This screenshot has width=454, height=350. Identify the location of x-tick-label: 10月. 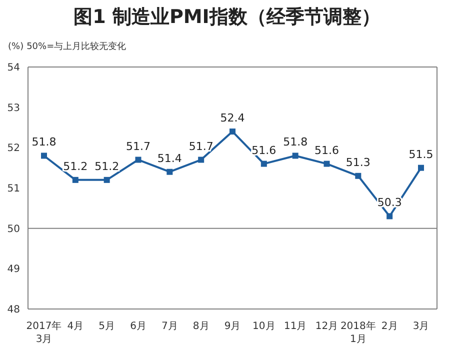
(264, 326).